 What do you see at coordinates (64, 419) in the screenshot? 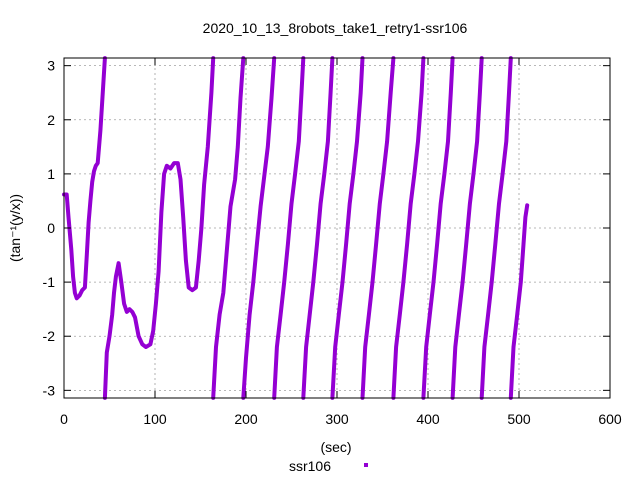
I see `x-tick-label: 0` at bounding box center [64, 419].